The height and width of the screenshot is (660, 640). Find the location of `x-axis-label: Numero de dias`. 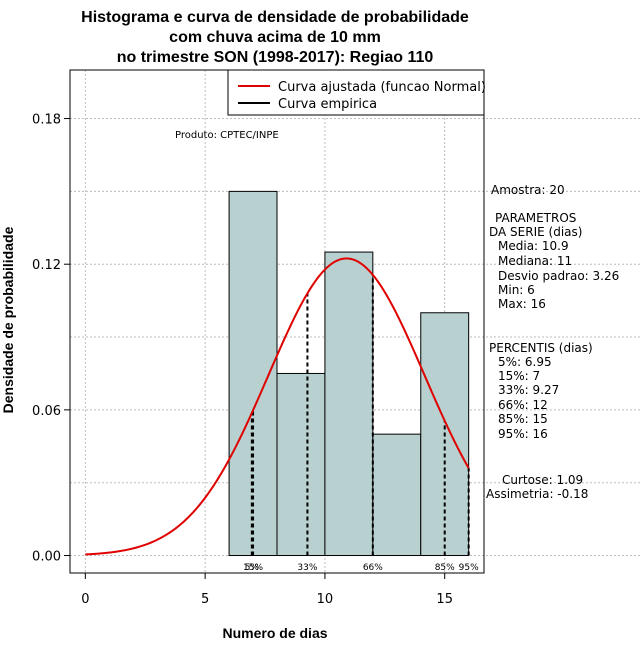

x-axis-label: Numero de dias is located at coordinates (274, 633).